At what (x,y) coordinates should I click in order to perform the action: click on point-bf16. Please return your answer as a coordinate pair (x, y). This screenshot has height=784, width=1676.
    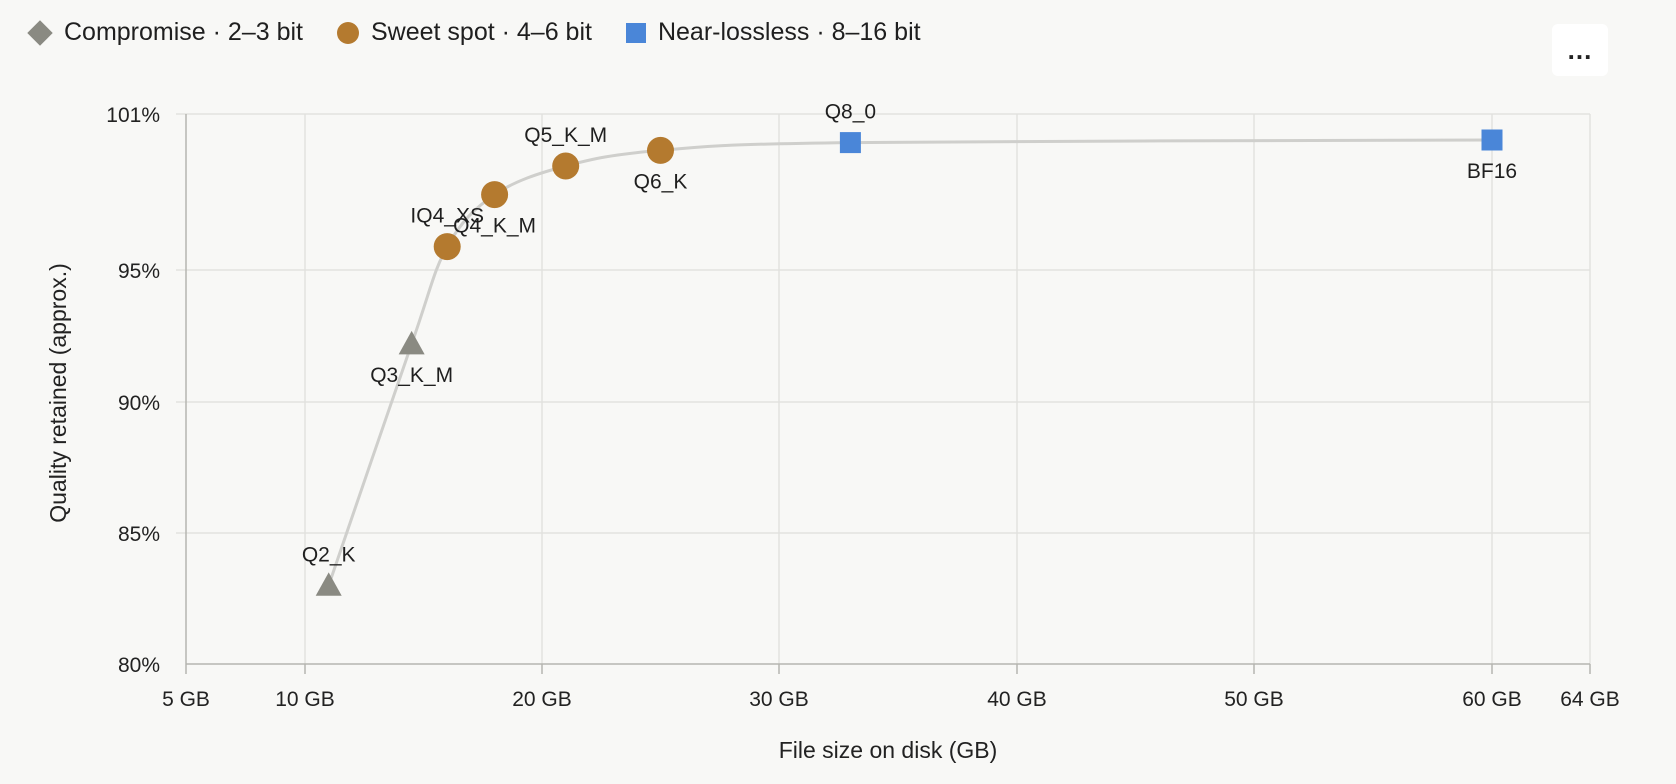
    Looking at the image, I should click on (1492, 140).